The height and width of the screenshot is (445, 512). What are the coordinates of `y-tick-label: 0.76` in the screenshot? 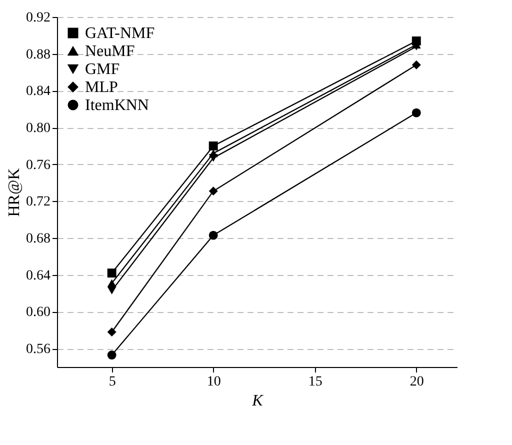 It's located at (38, 165).